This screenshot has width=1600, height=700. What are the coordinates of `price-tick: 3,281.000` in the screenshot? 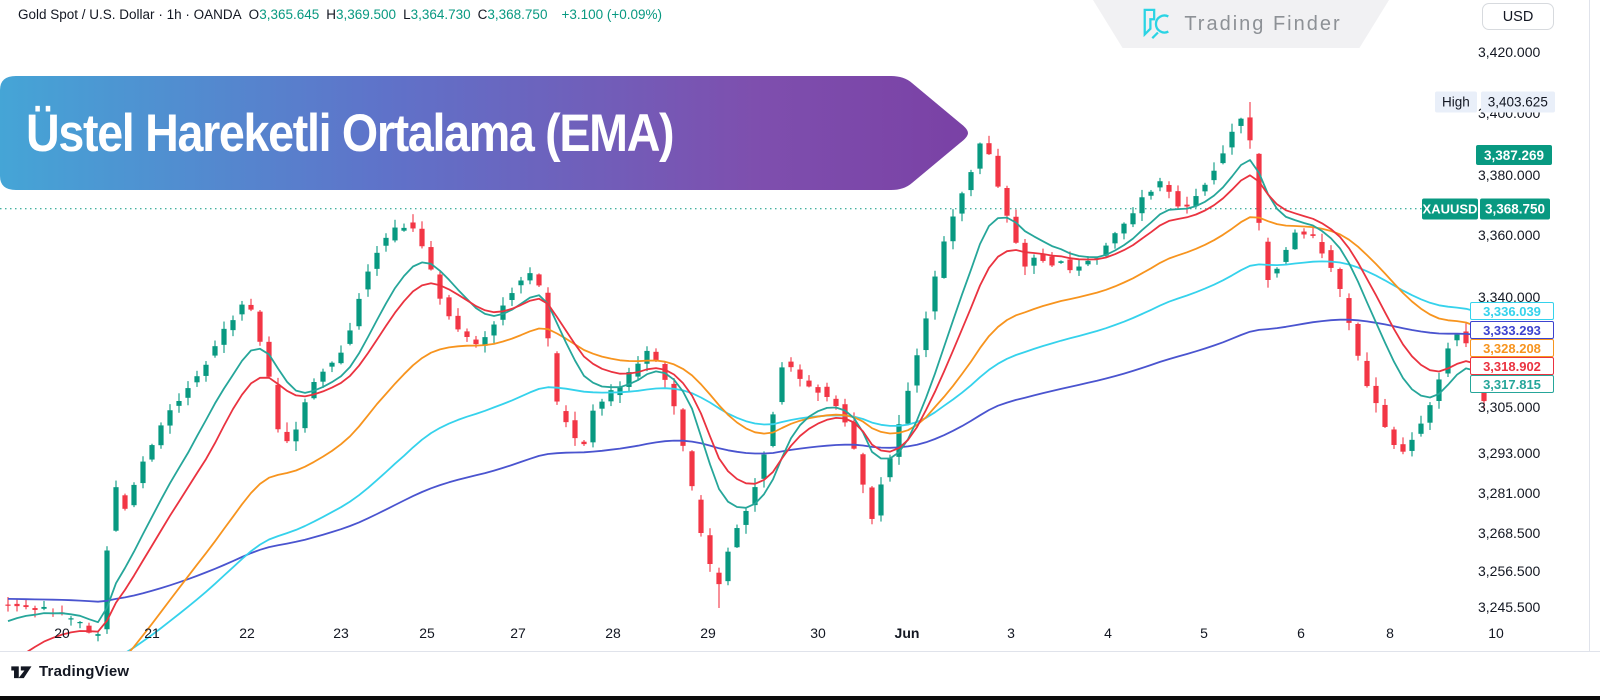 It's located at (1509, 493).